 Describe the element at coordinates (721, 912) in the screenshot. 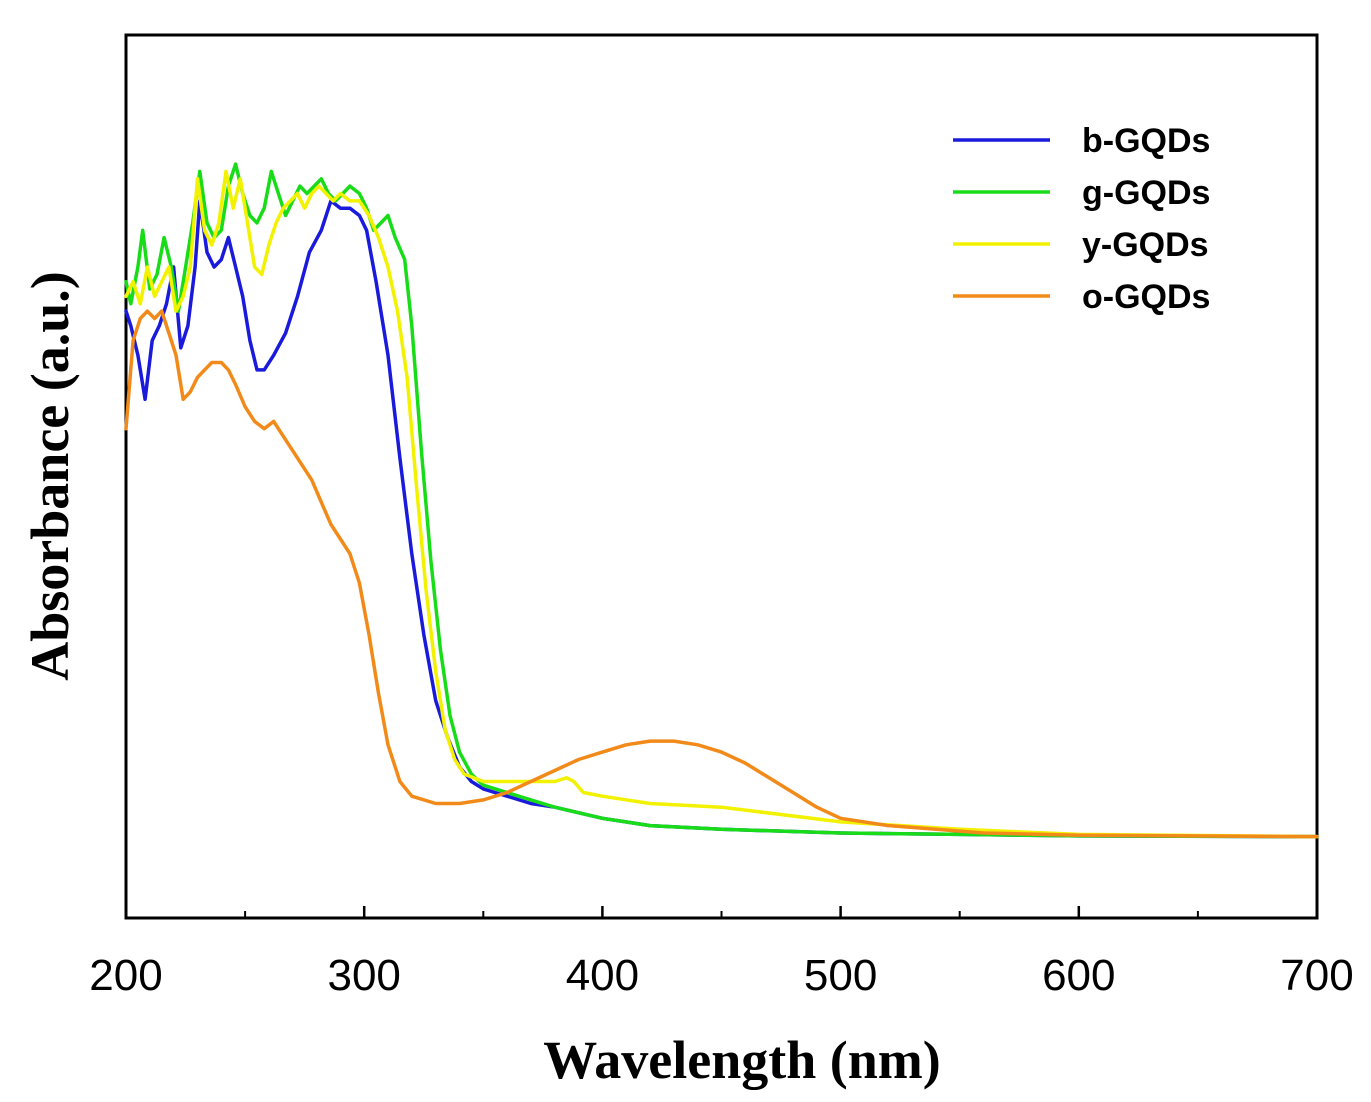

I see `x-axis-ticks` at that location.